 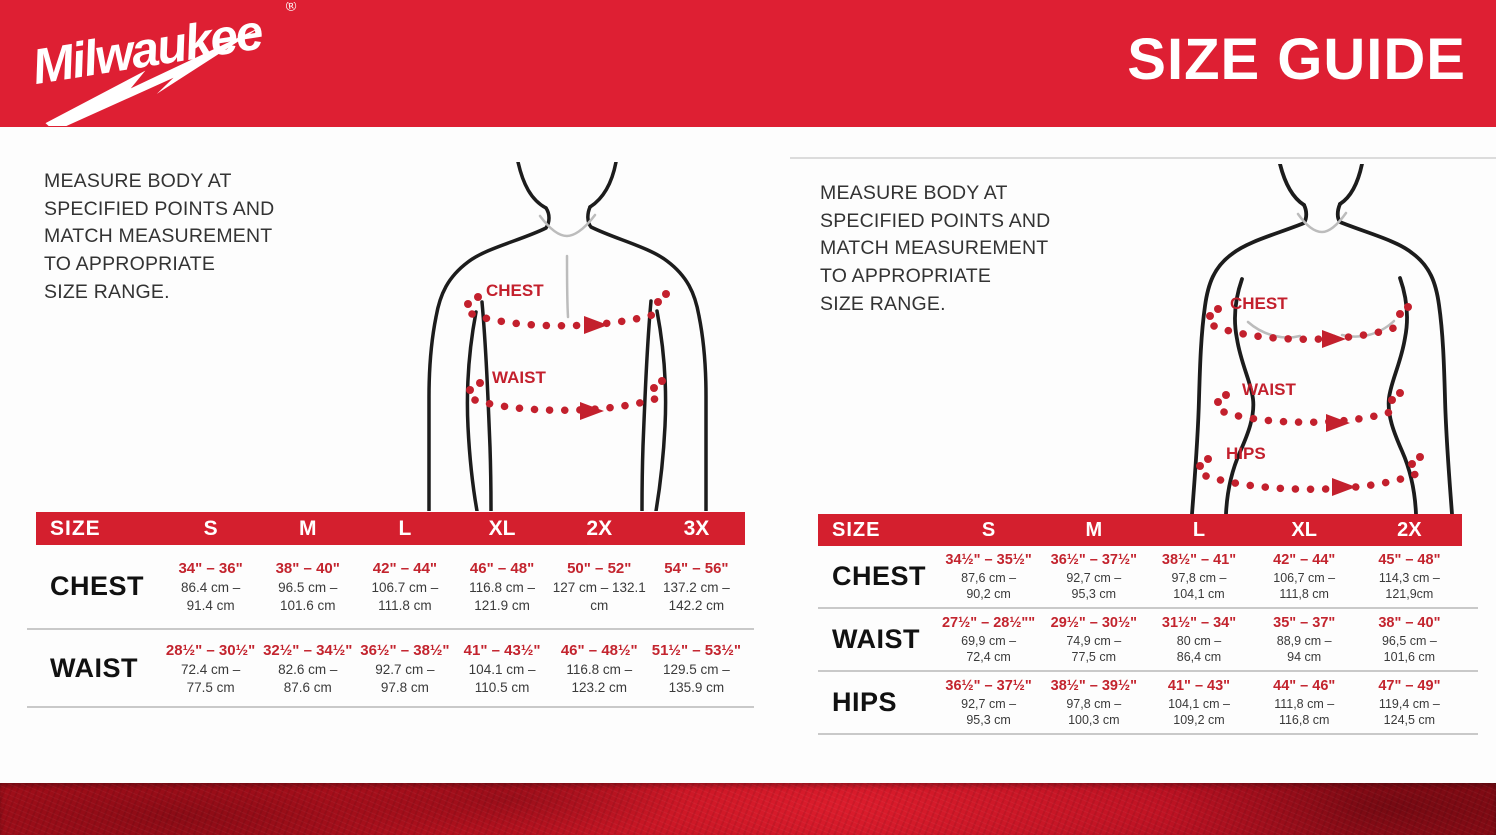 What do you see at coordinates (1409, 702) in the screenshot?
I see `size-cell: 47" – 49" 119,4 cm – 124,5 cm` at bounding box center [1409, 702].